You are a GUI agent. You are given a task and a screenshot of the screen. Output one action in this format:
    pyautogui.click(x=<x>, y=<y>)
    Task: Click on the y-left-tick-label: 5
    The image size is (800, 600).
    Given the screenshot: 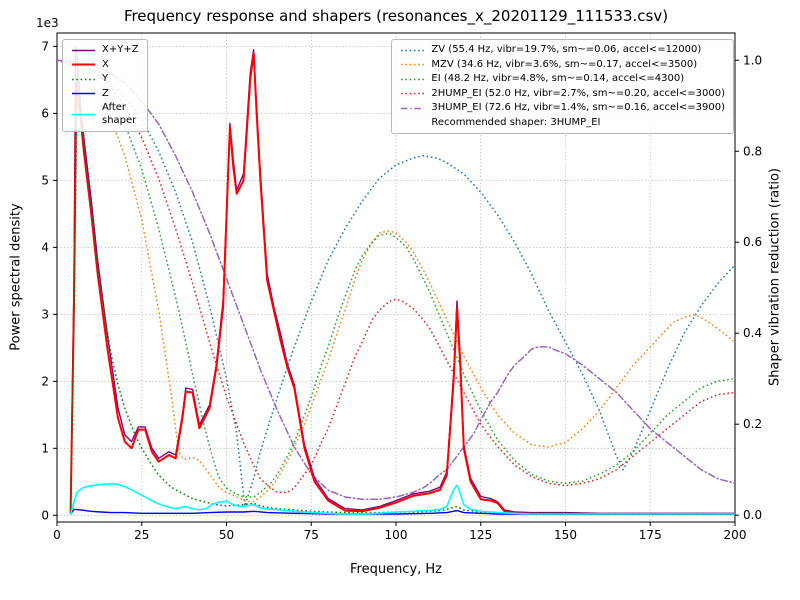 What is the action you would take?
    pyautogui.click(x=45, y=180)
    